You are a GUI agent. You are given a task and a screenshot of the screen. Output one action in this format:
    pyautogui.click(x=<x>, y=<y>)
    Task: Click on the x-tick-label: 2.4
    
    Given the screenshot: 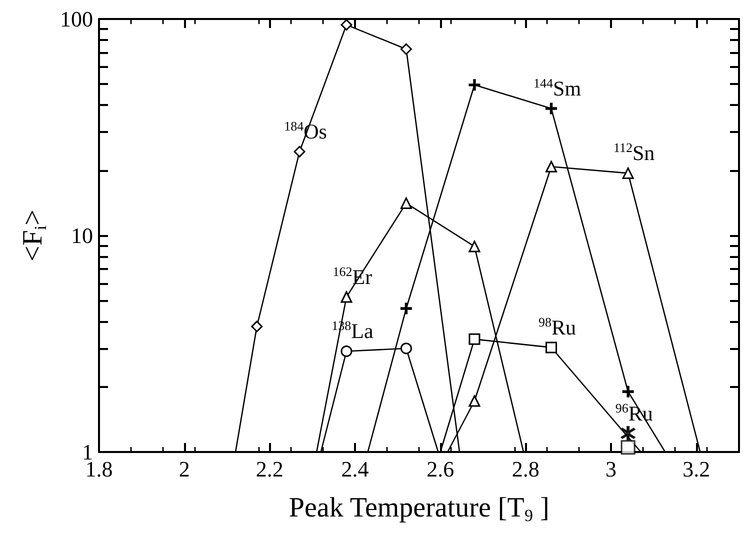 What is the action you would take?
    pyautogui.click(x=355, y=469)
    